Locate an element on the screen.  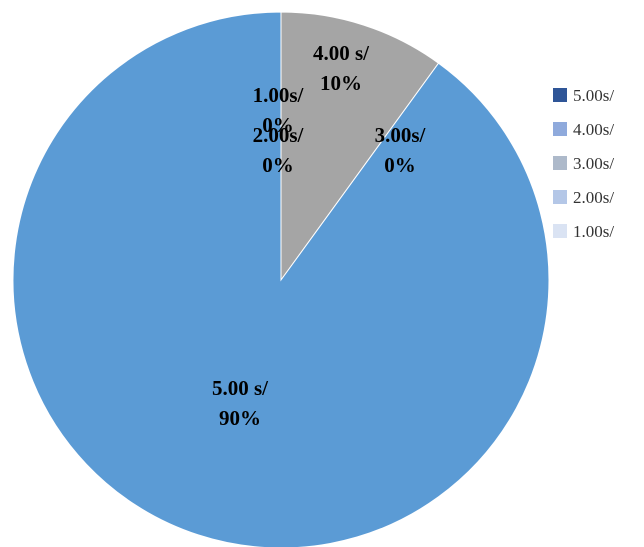
legend-label: 2.00s/ is located at coordinates (593, 197).